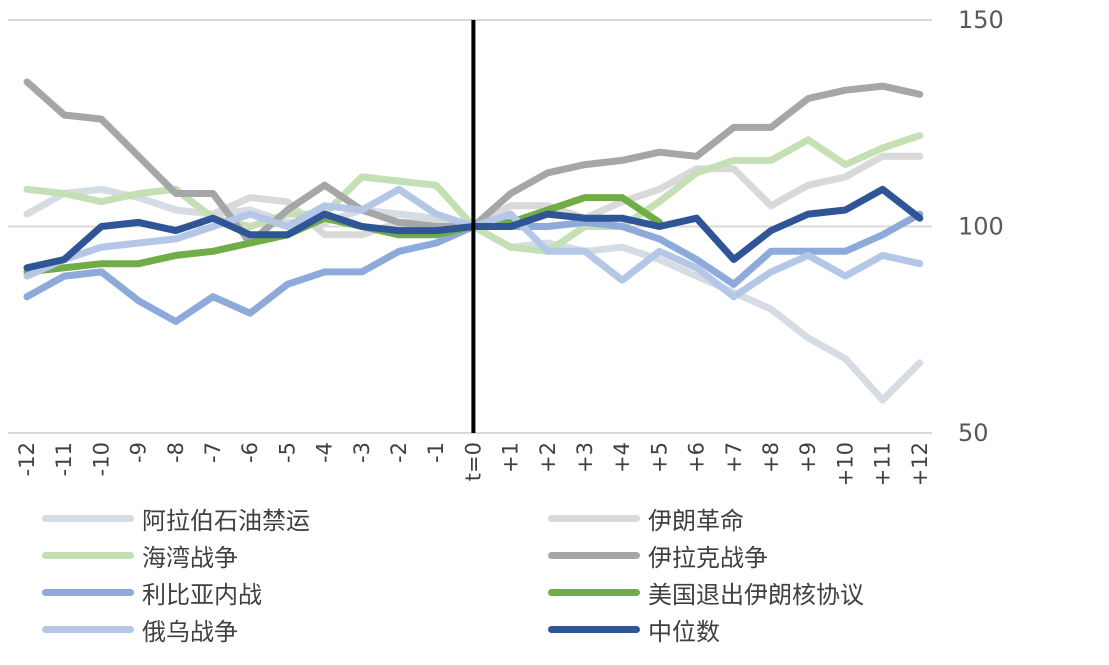 The image size is (1109, 665). I want to click on y-tick-label: 150, so click(981, 20).